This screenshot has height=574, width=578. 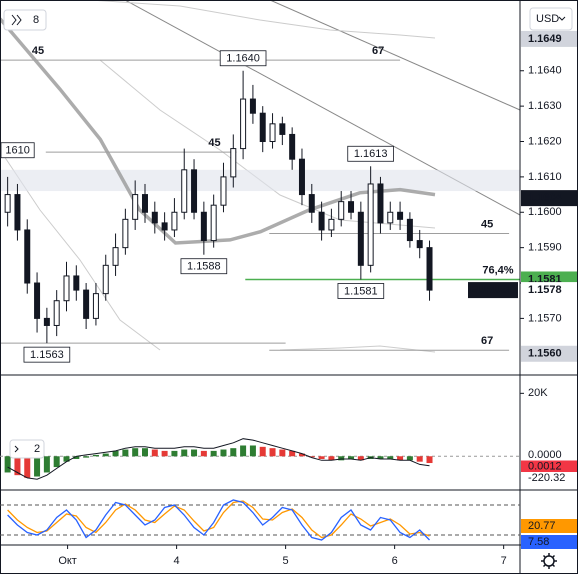 I want to click on interval-button, so click(x=25, y=20).